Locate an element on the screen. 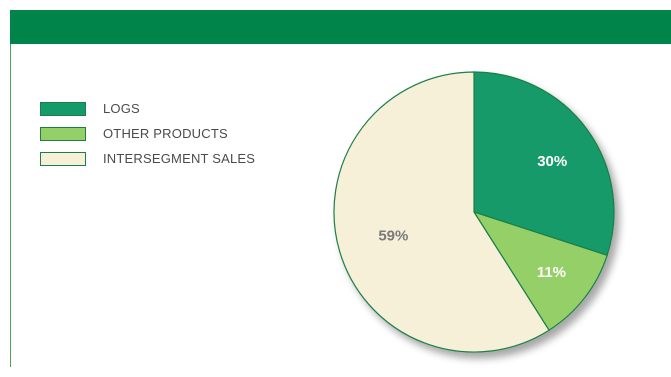 The image size is (671, 377). chart-legend: LOGS OTHER PRODUCTS INTERSEGMENT SALES is located at coordinates (147, 133).